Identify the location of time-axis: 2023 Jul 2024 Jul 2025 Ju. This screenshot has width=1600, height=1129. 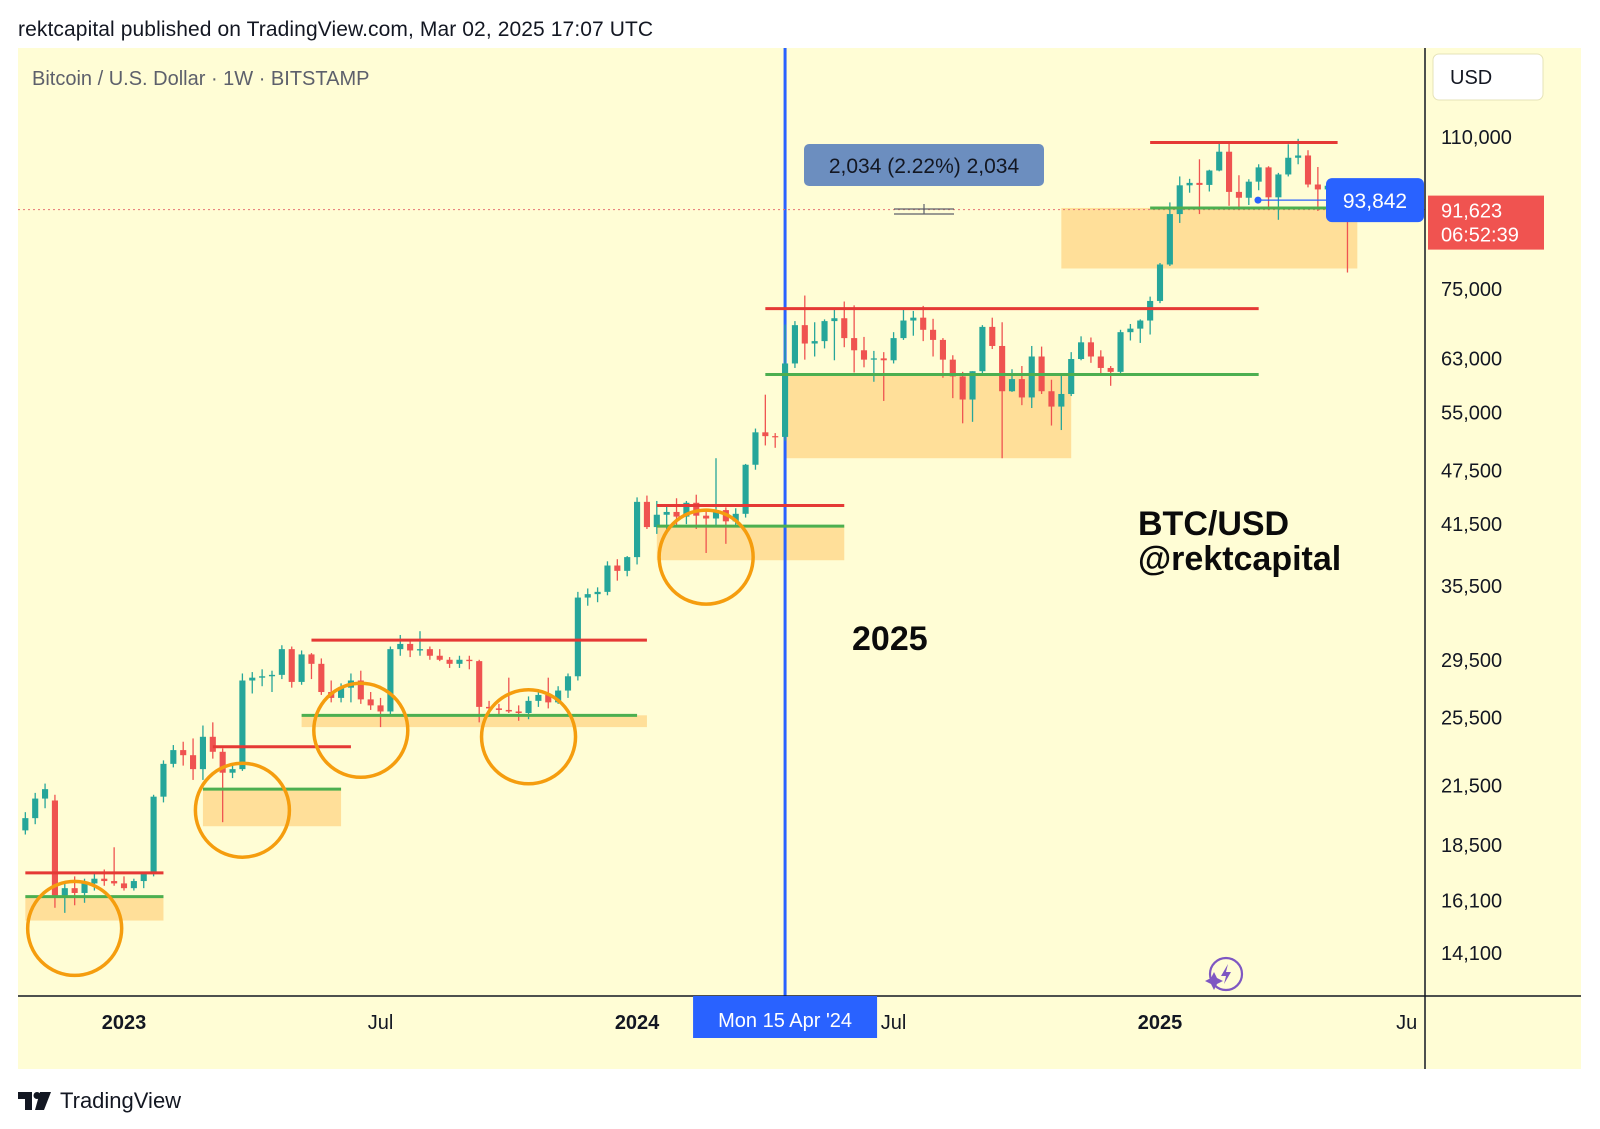
(759, 1023).